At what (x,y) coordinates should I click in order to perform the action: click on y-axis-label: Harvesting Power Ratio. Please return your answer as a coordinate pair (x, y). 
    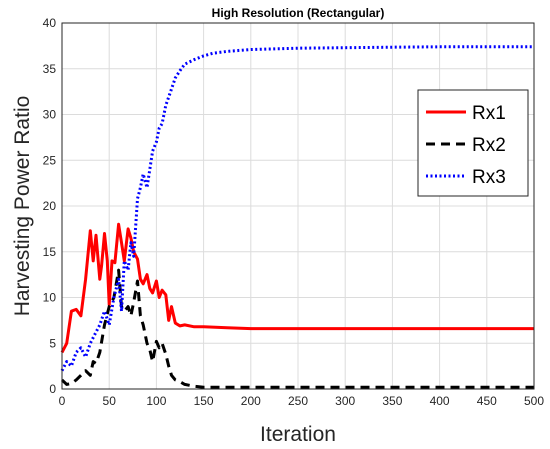
    Looking at the image, I should click on (22, 206).